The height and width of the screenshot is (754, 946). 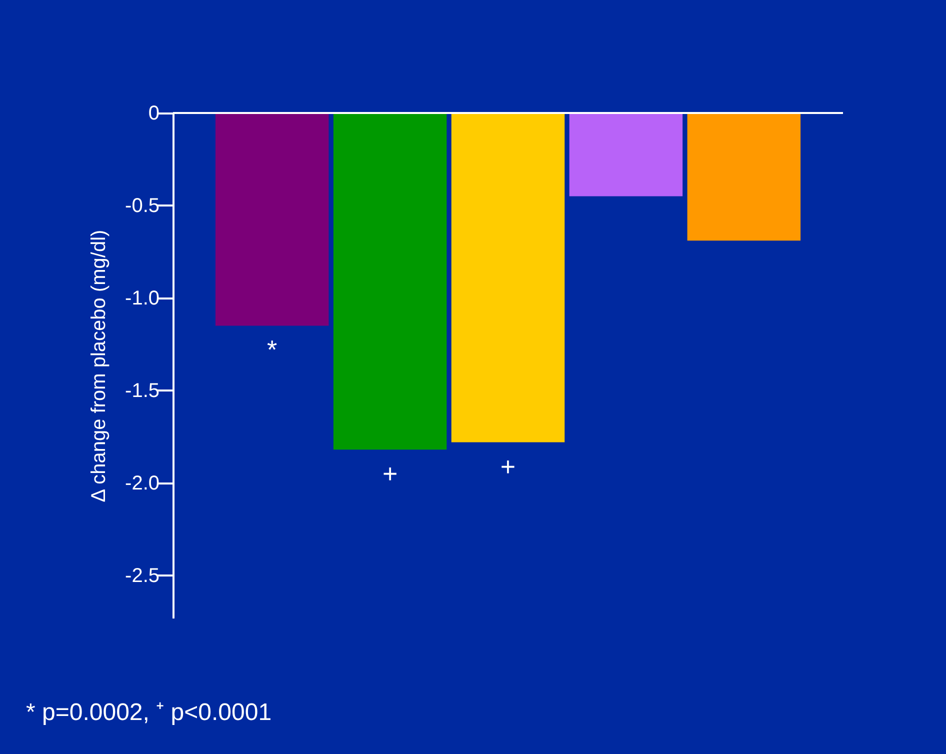 I want to click on y-tick-label: -2.0, so click(x=142, y=483).